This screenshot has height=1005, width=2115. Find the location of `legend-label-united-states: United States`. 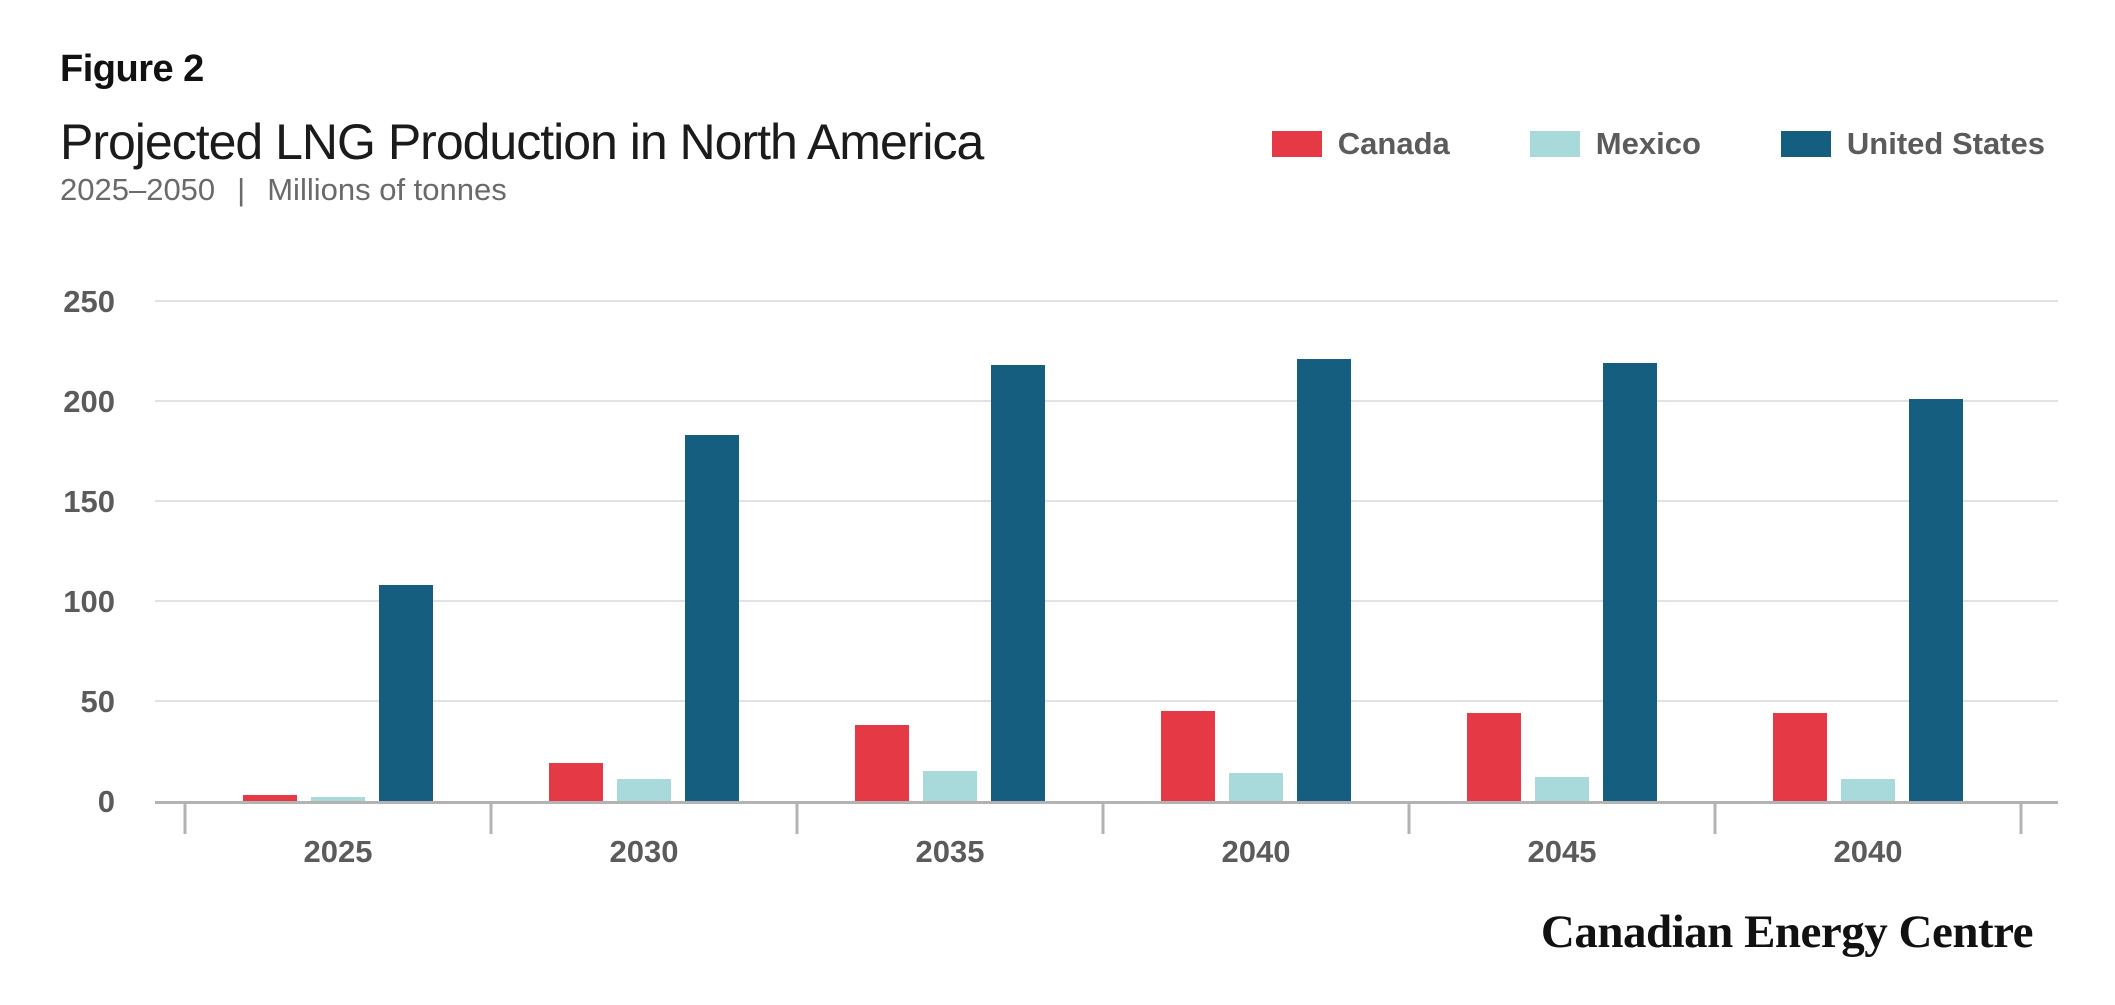

legend-label-united-states: United States is located at coordinates (1945, 143).